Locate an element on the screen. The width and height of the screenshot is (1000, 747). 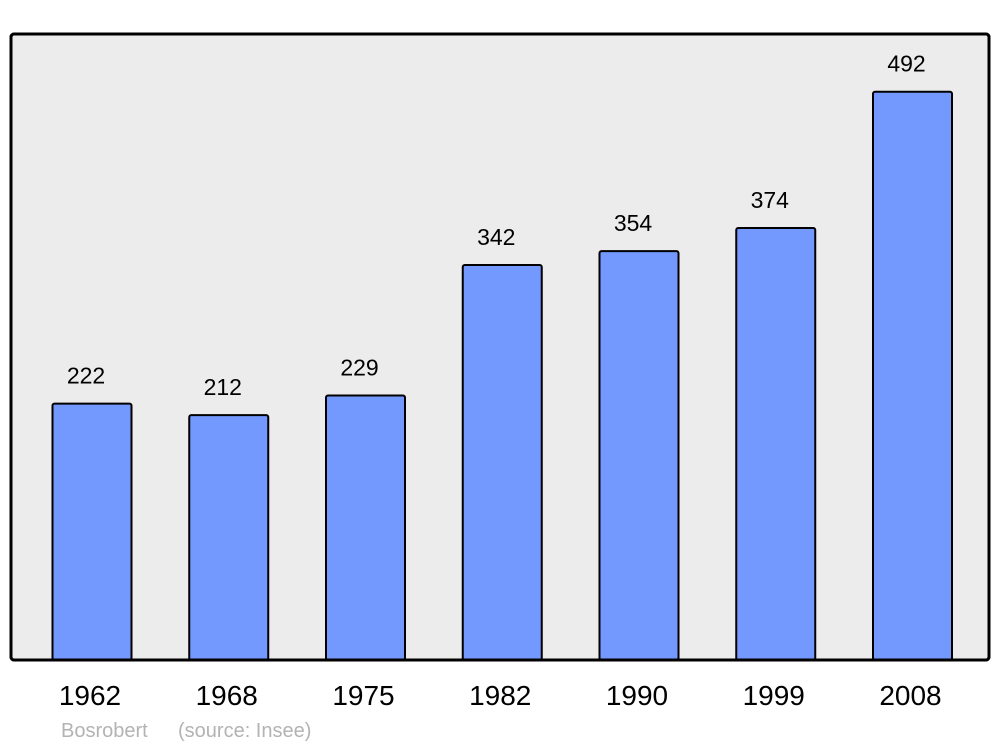
bar-1968 is located at coordinates (229, 538).